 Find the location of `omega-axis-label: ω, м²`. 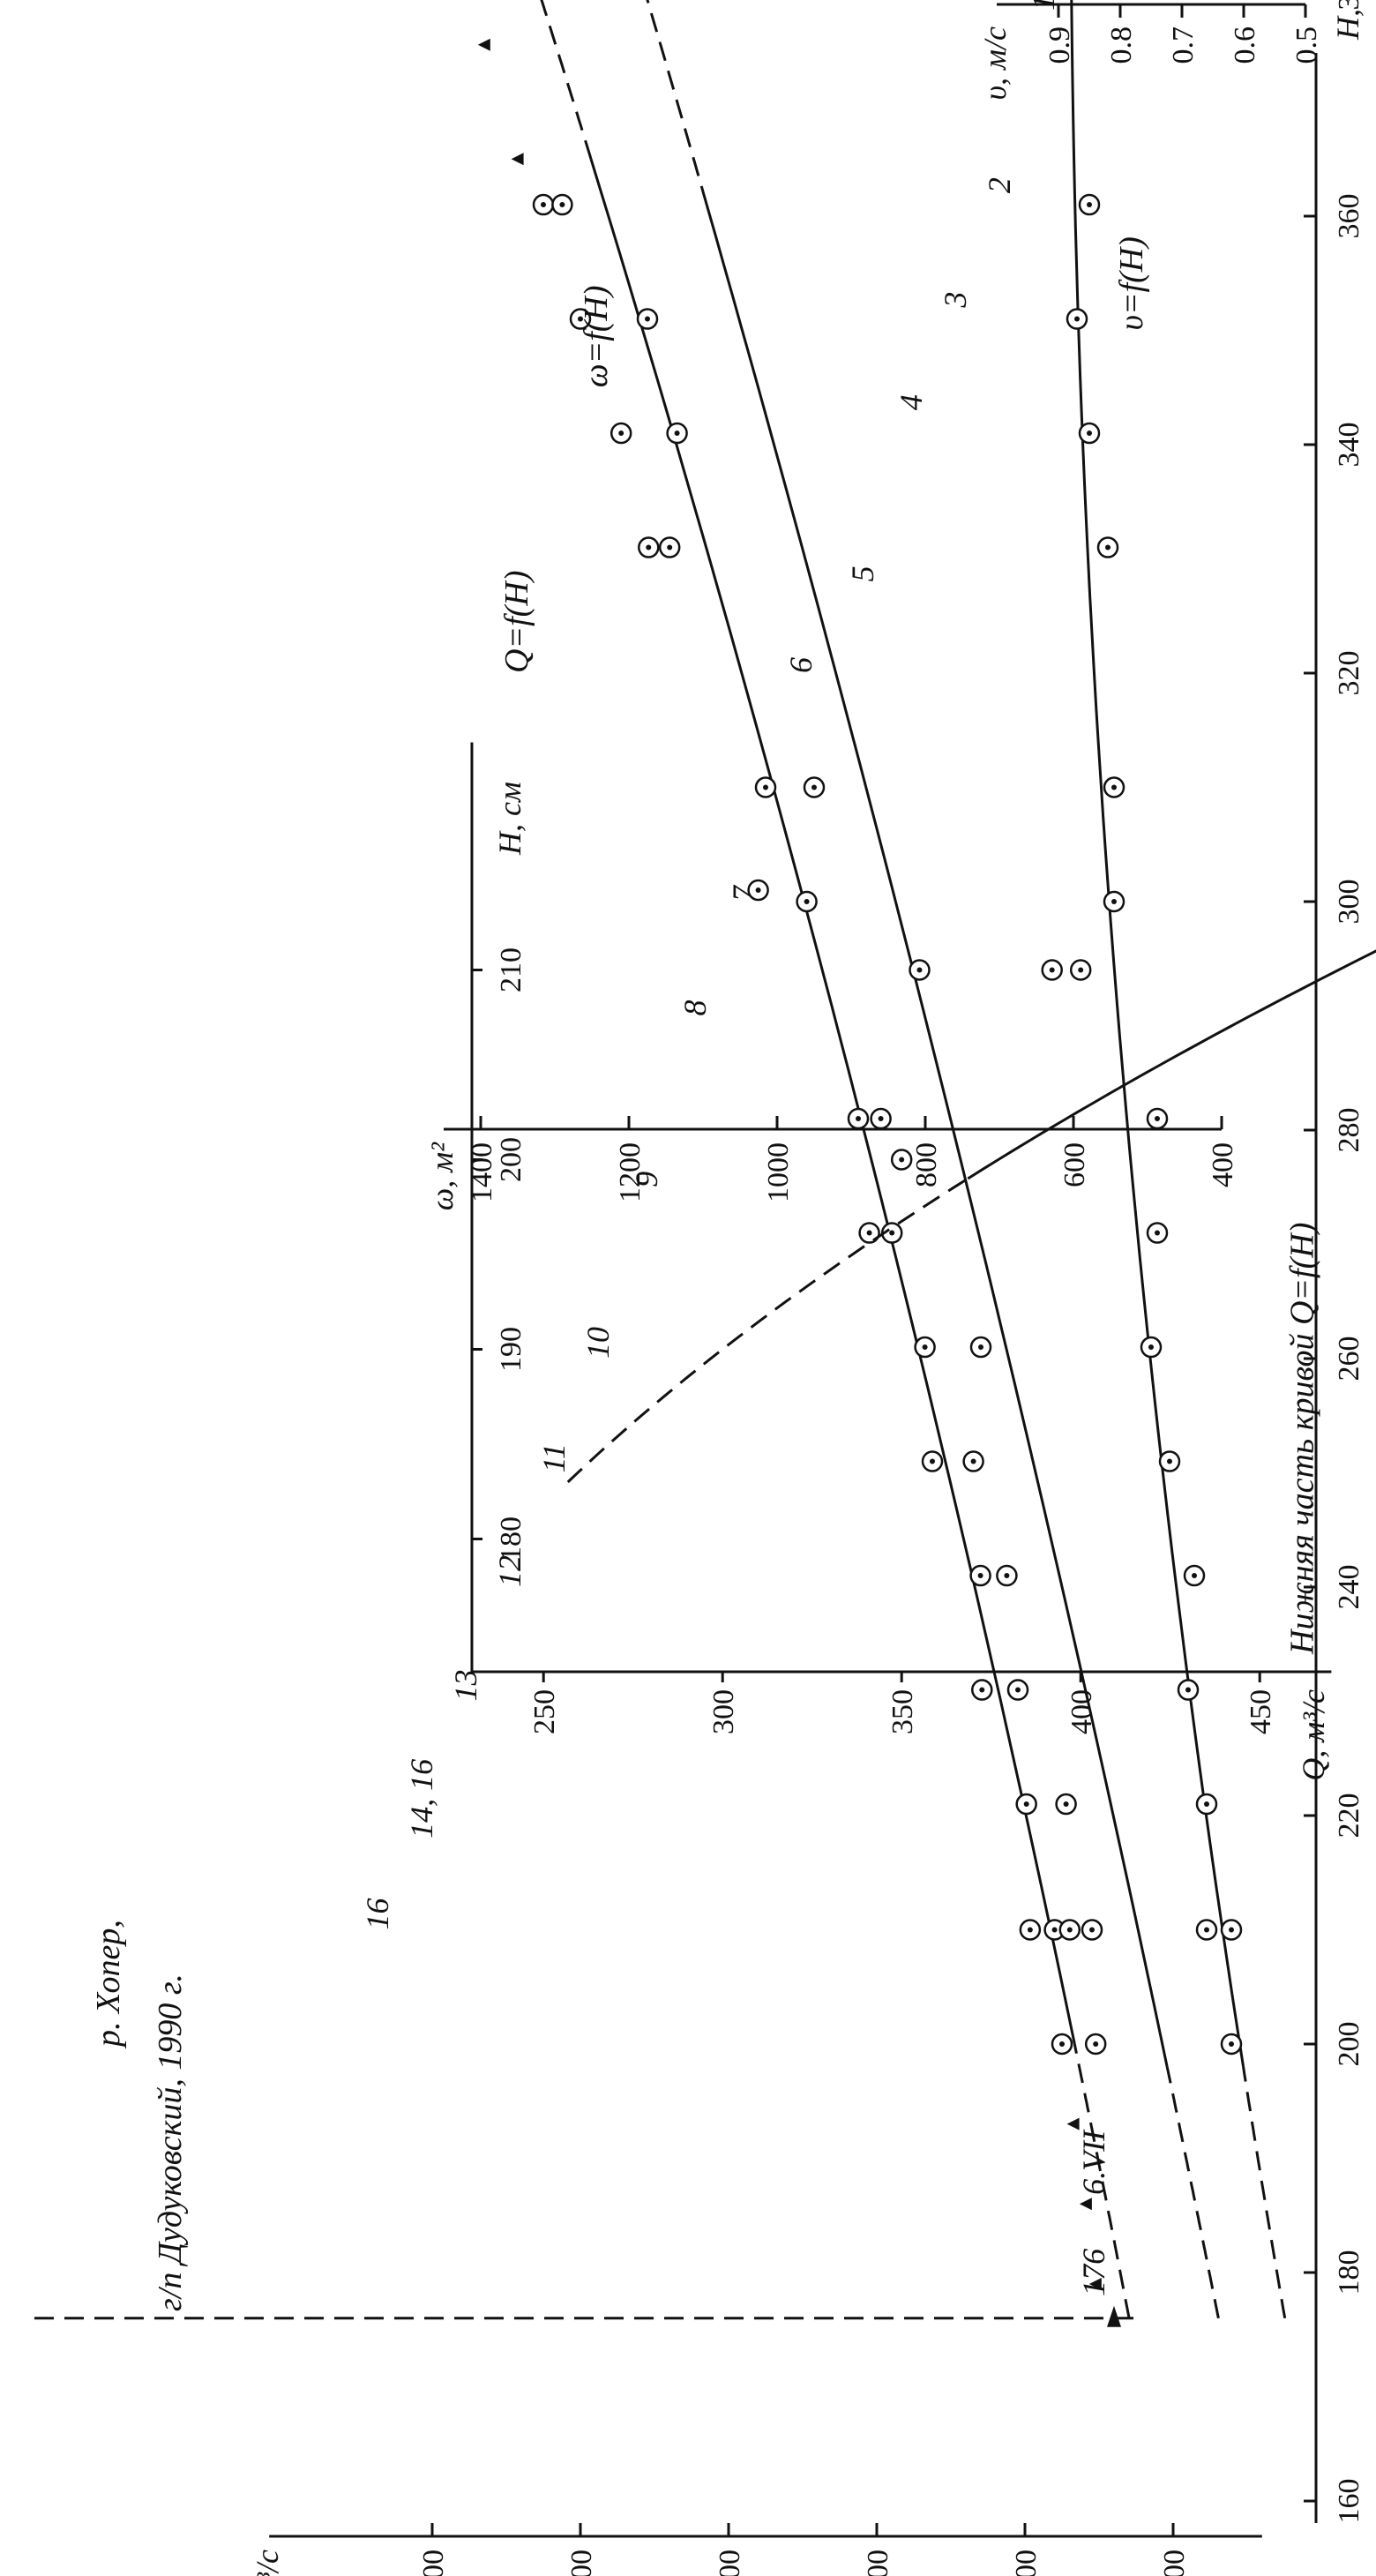

omega-axis-label: ω, м² is located at coordinates (442, 1176).